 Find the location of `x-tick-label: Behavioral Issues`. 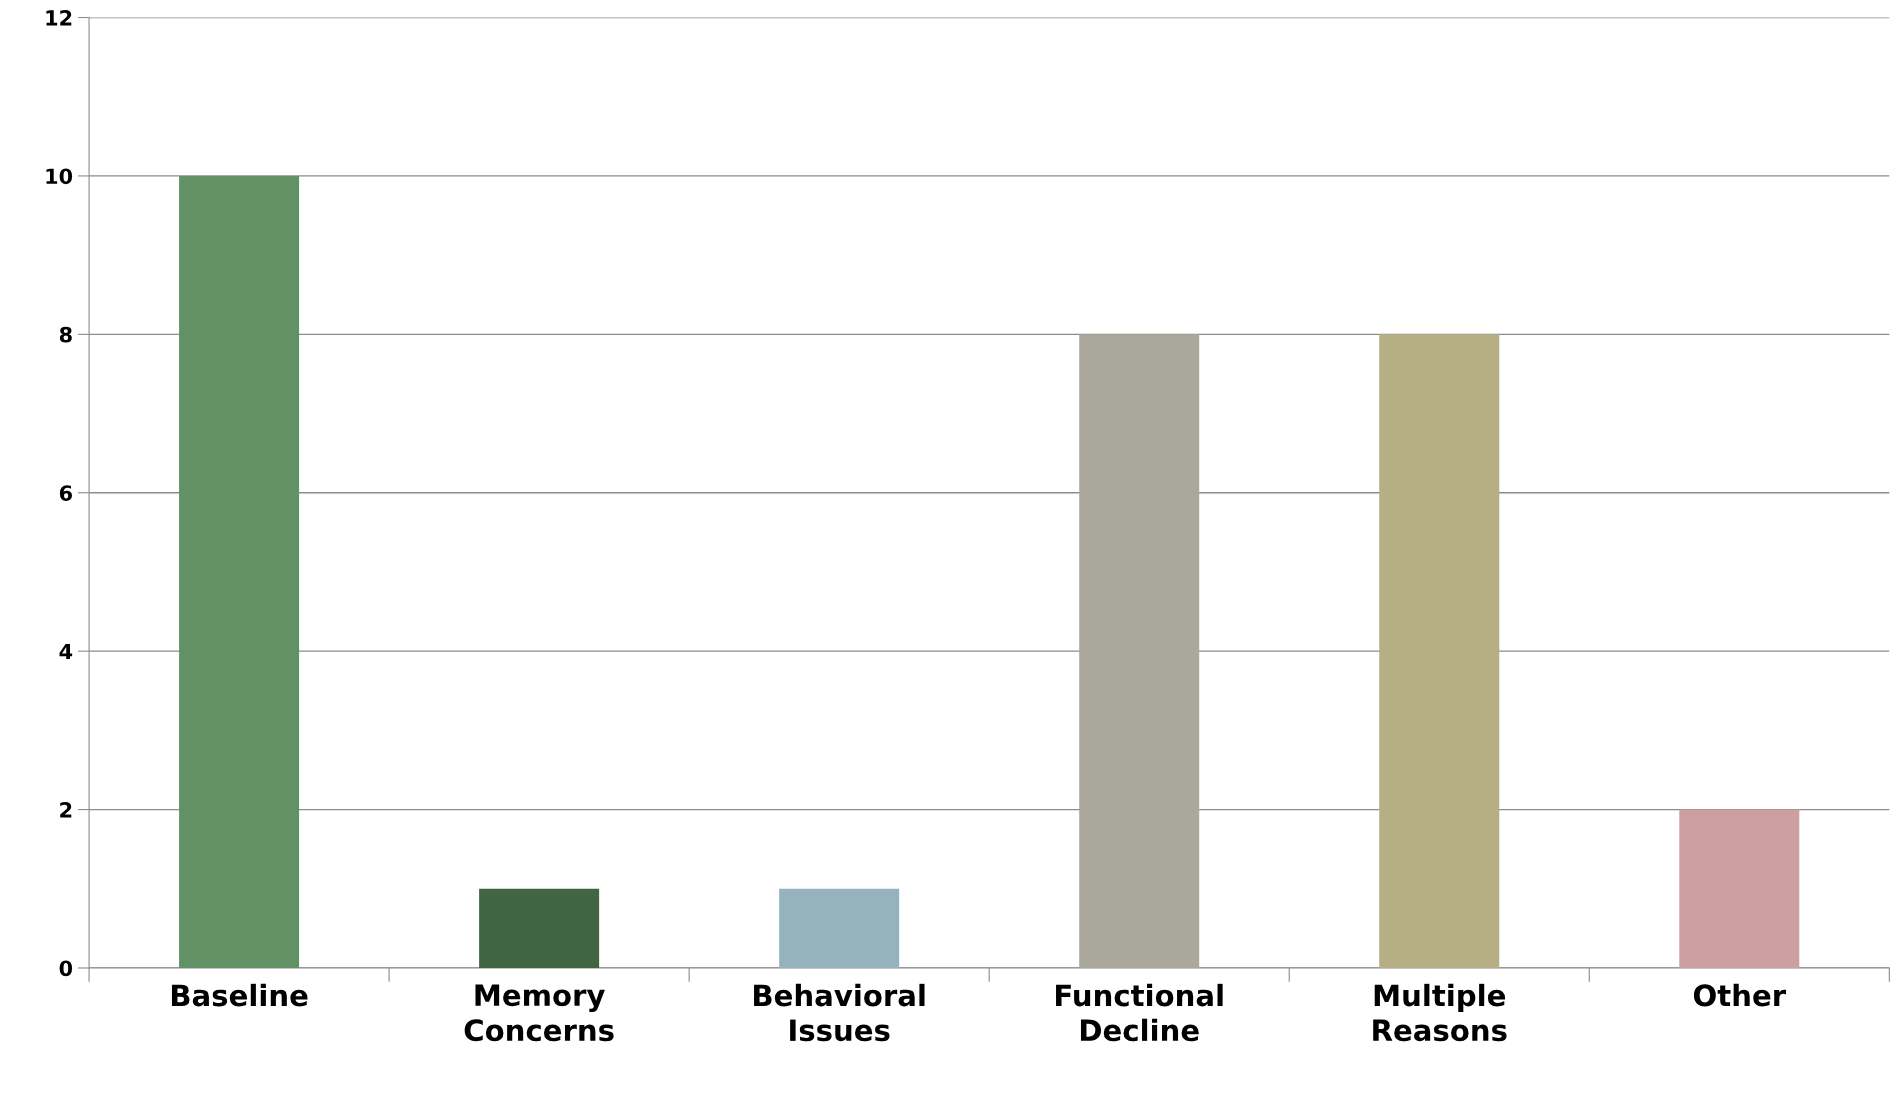

x-tick-label: Behavioral Issues is located at coordinates (839, 1012).